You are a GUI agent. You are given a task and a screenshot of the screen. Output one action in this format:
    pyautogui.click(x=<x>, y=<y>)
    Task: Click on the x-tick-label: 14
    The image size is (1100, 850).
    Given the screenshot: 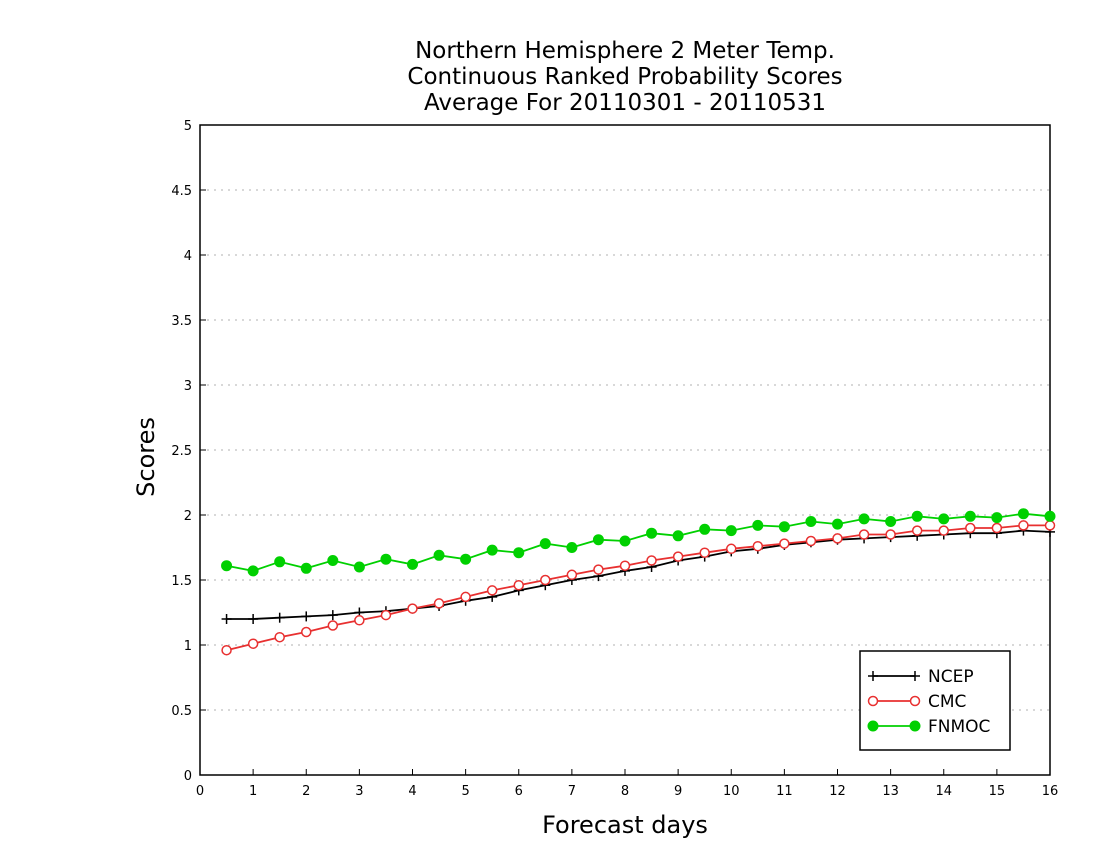 What is the action you would take?
    pyautogui.click(x=943, y=791)
    